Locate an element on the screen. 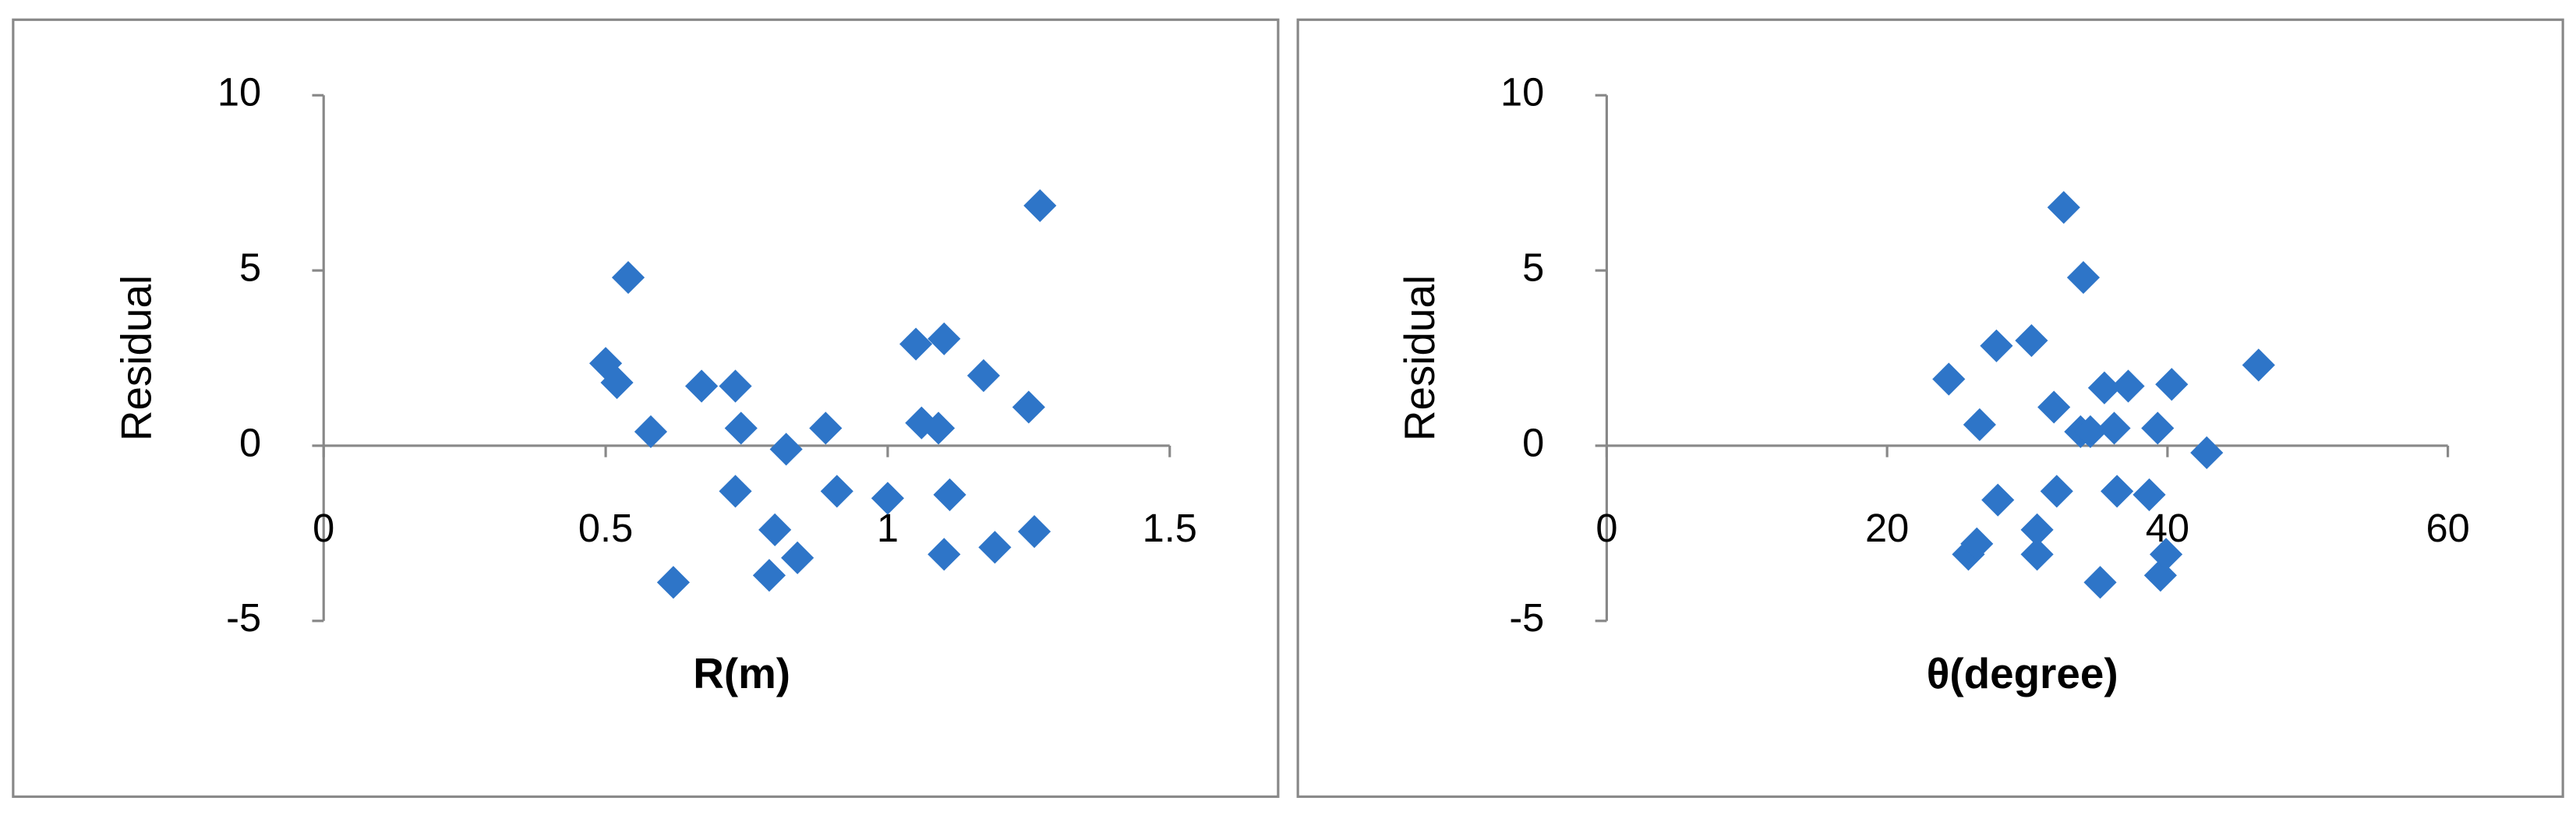 The height and width of the screenshot is (819, 2576). x-tick-label: 60 is located at coordinates (2447, 528).